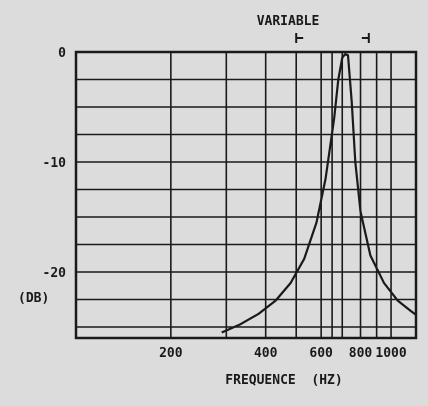 The width and height of the screenshot is (428, 406). What do you see at coordinates (62, 53) in the screenshot?
I see `y-tick-label: 0` at bounding box center [62, 53].